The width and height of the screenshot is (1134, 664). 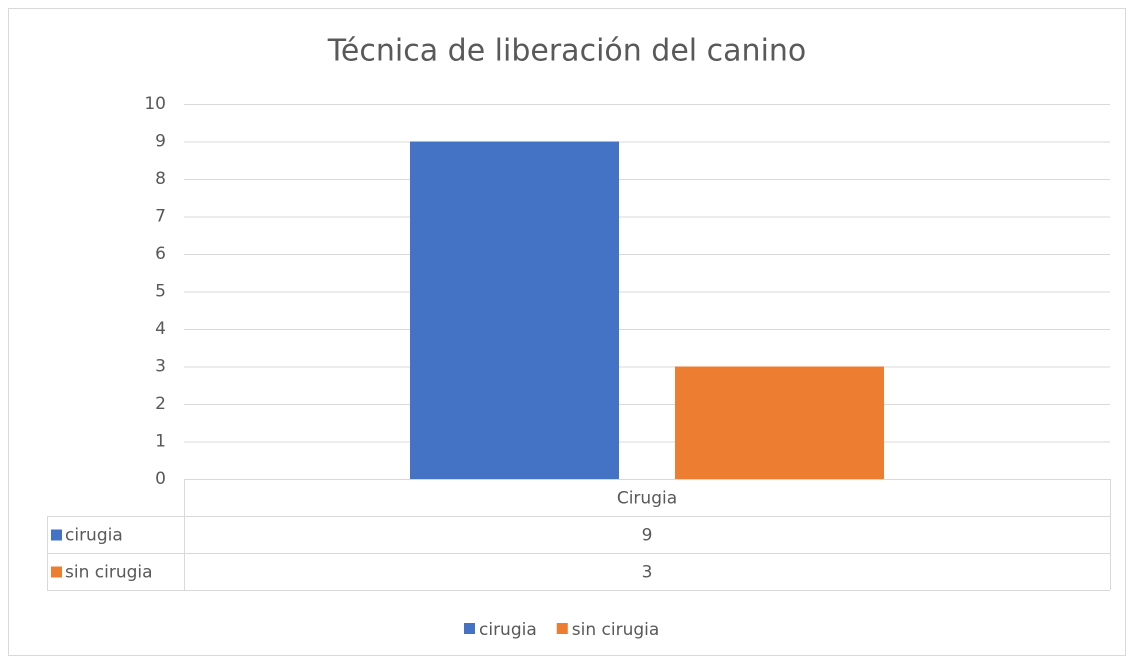 I want to click on y-tick-label: 4, so click(x=160, y=329).